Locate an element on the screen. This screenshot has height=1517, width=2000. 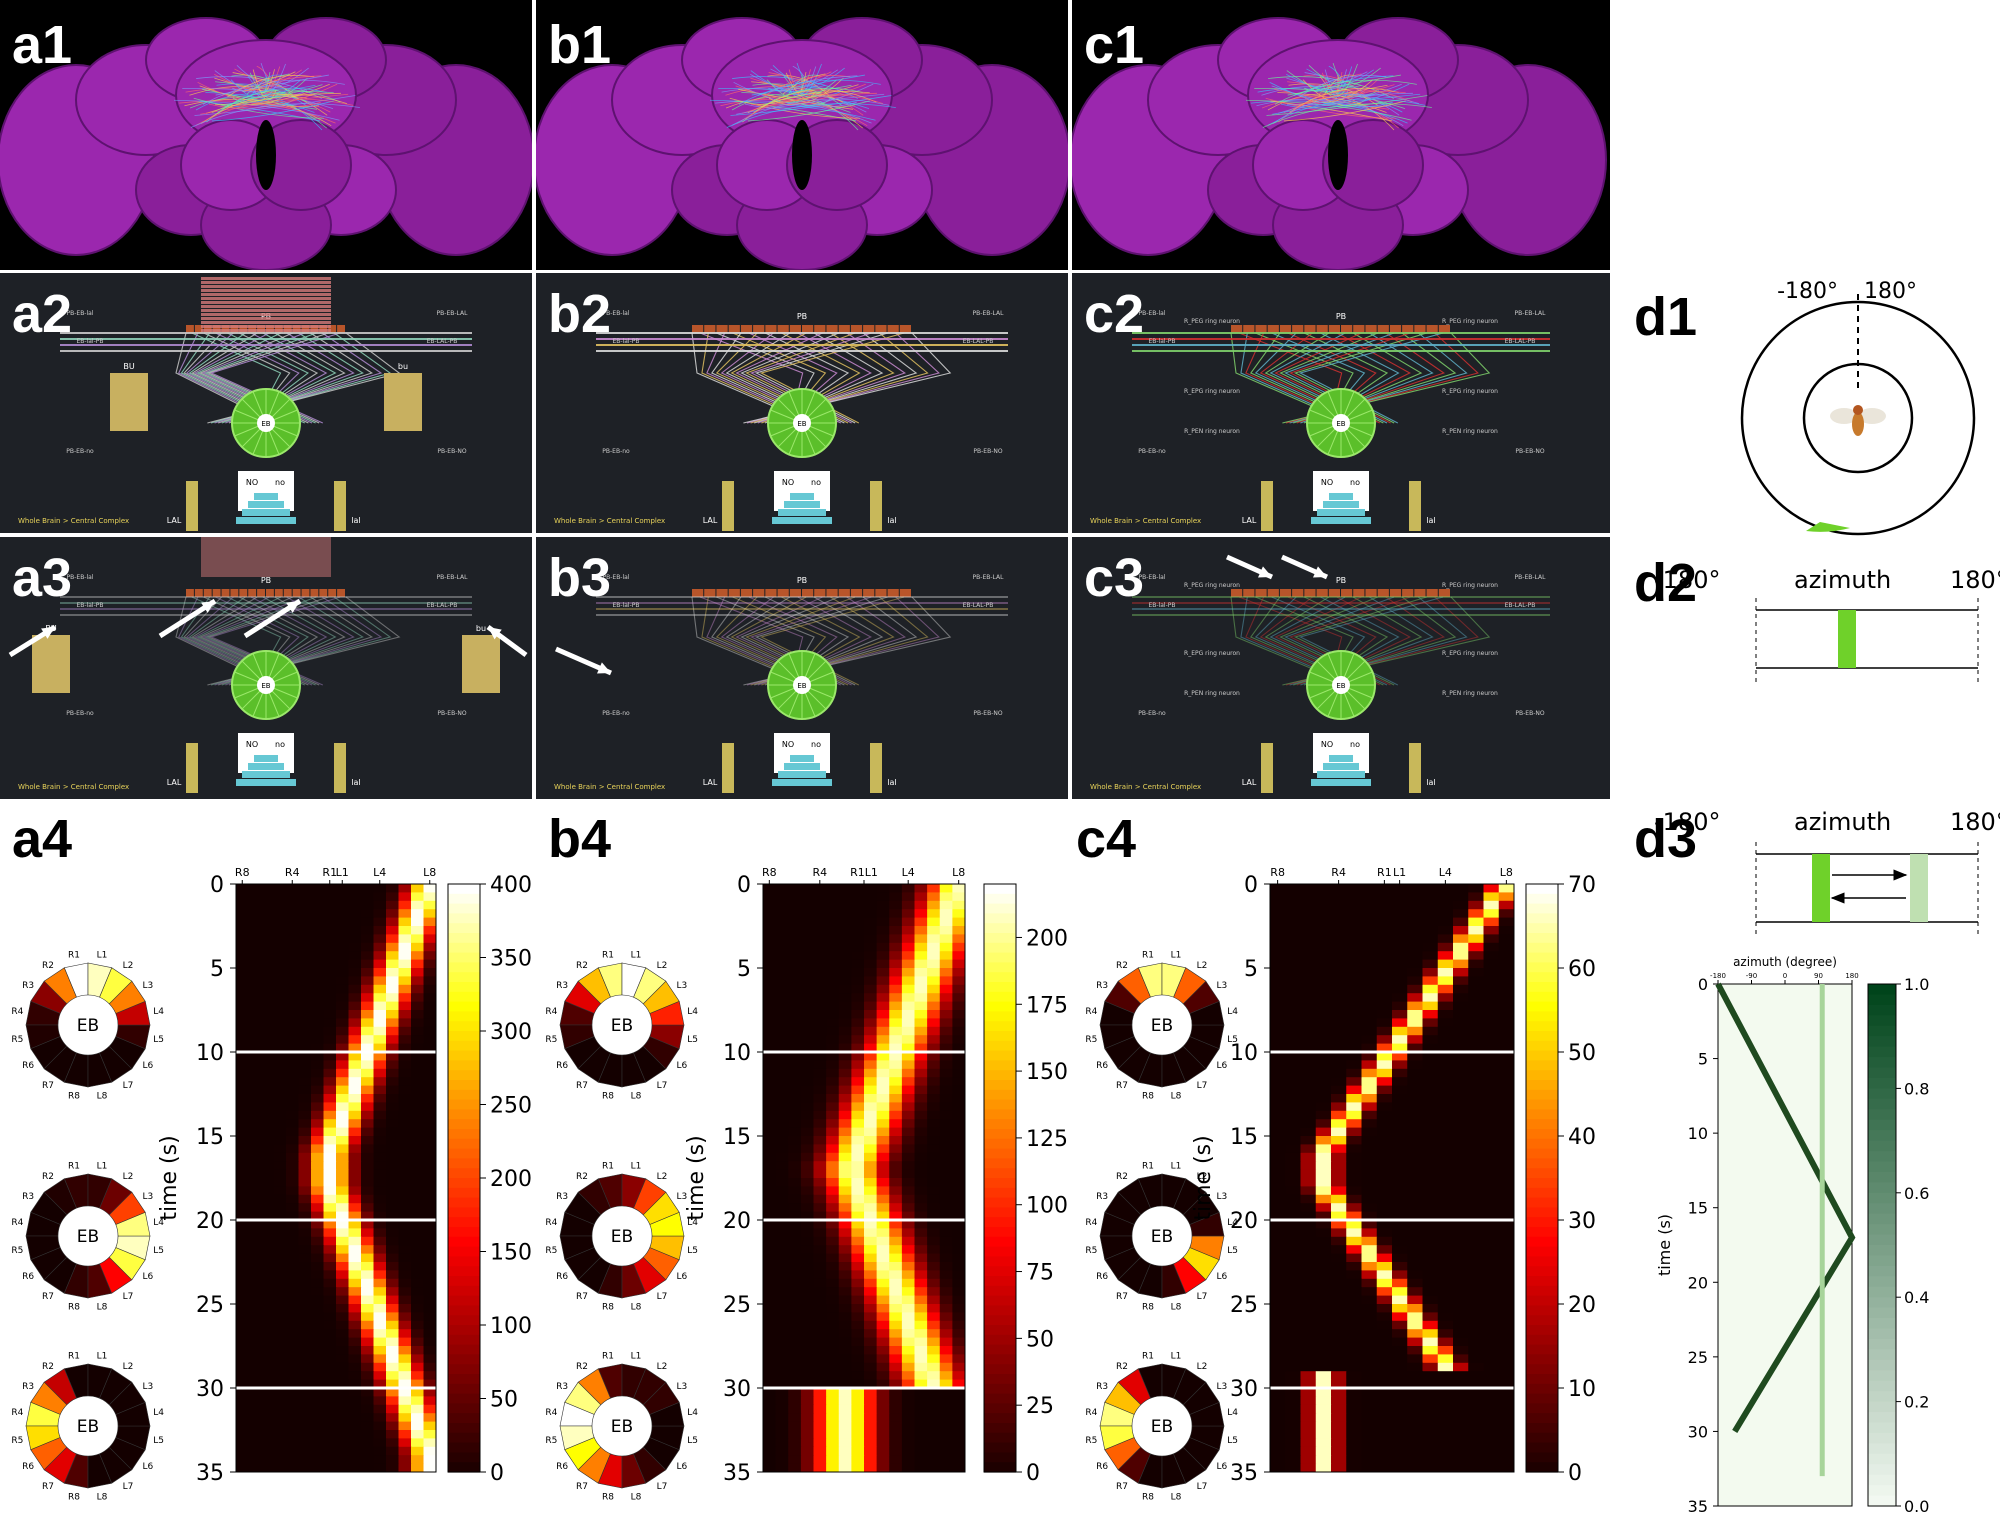
no-label: NO is located at coordinates (1327, 744).